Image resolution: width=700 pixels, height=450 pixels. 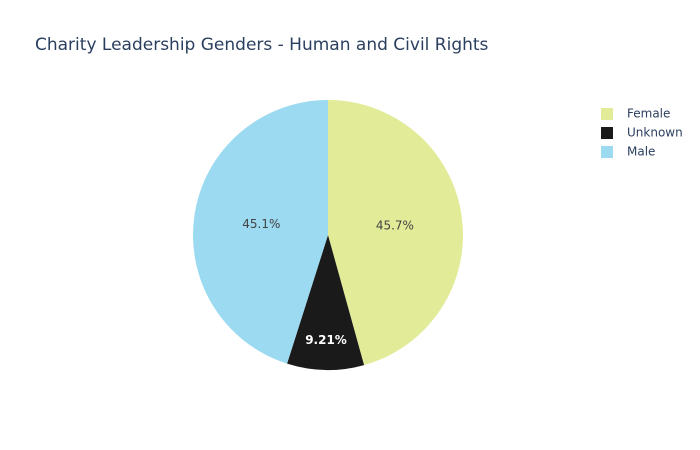 I want to click on slice-label: 45.1%, so click(x=261, y=224).